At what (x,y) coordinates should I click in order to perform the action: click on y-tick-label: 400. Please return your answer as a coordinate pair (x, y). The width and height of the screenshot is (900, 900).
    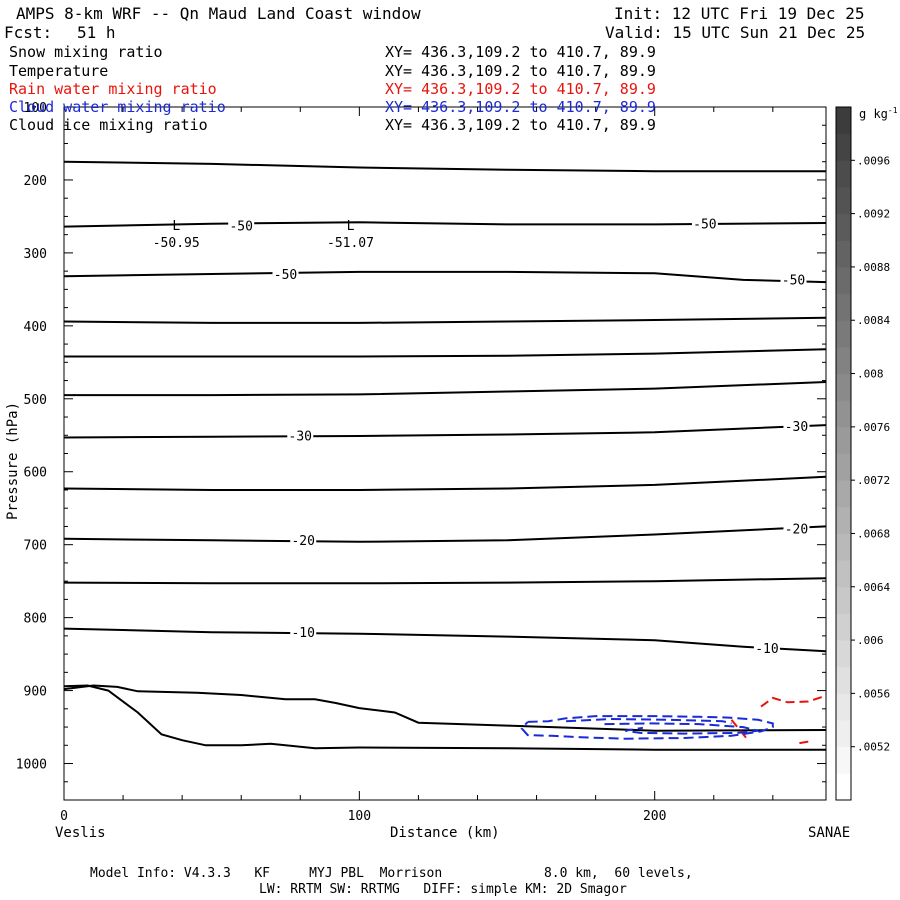
    Looking at the image, I should click on (35, 327).